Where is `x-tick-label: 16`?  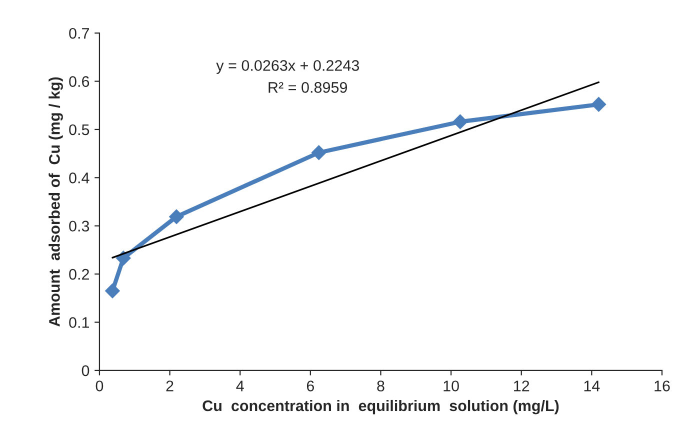
x-tick-label: 16 is located at coordinates (662, 386).